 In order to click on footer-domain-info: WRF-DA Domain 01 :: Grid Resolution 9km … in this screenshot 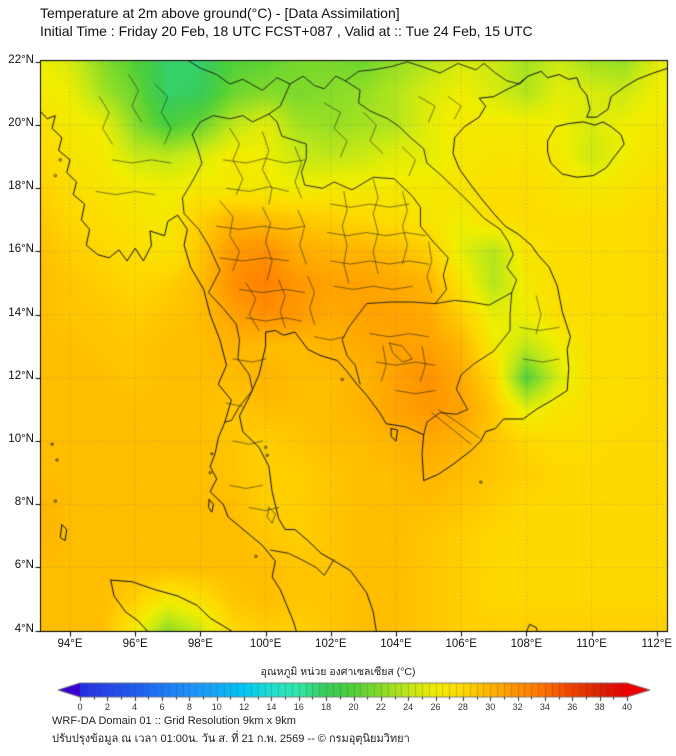, I will do `click(174, 721)`.